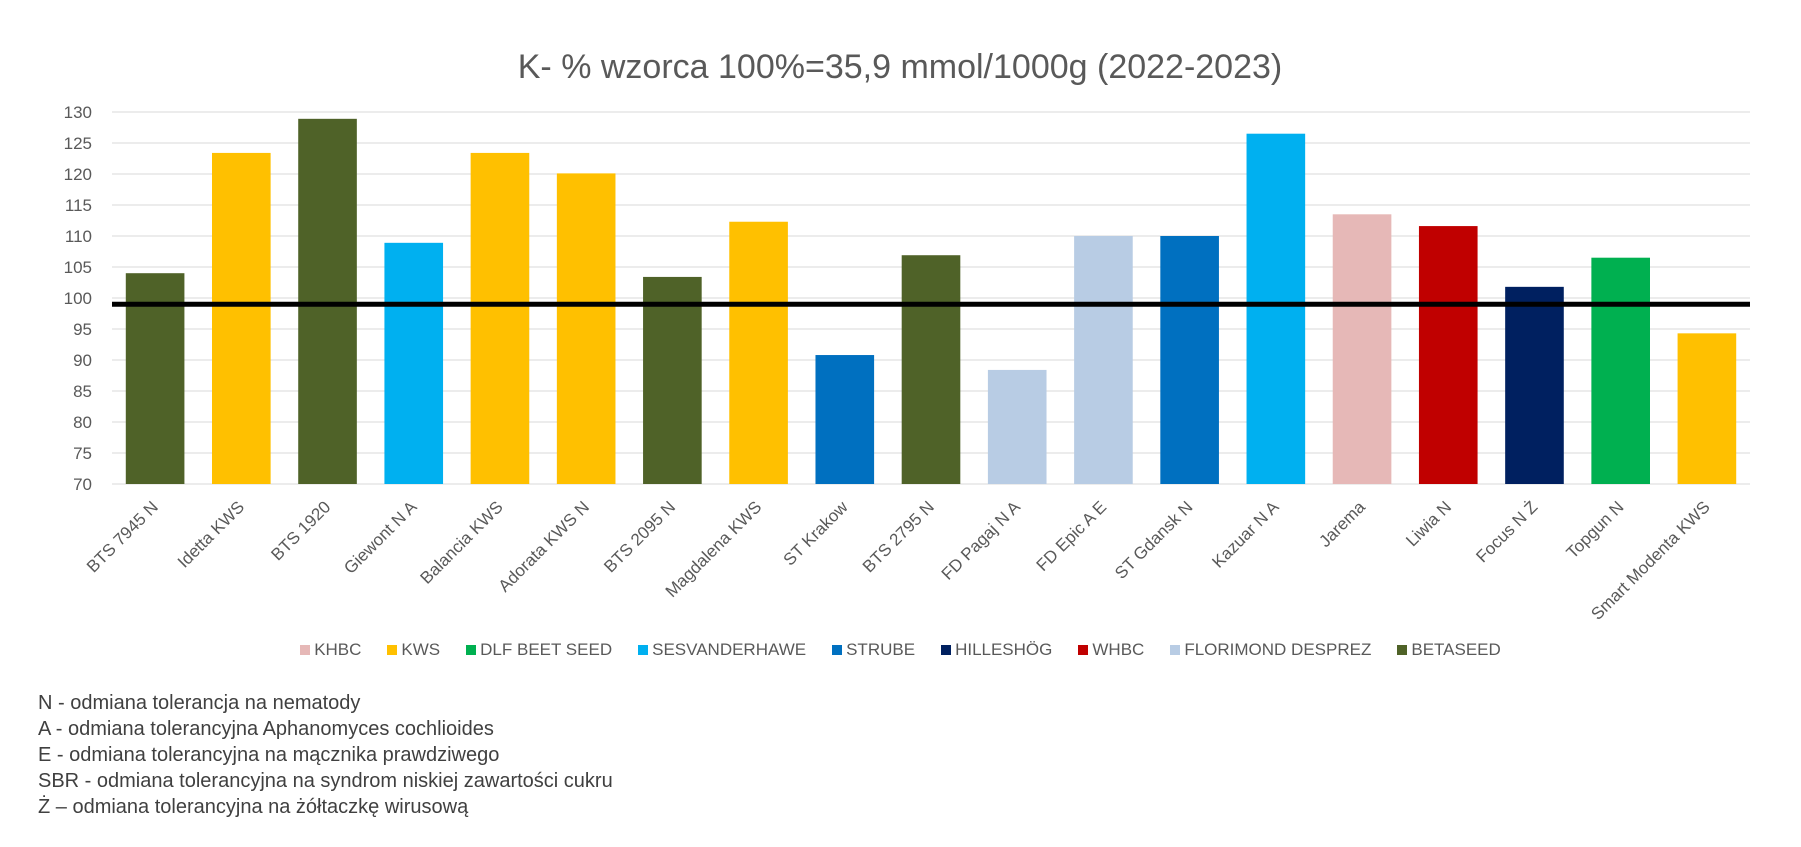 The width and height of the screenshot is (1801, 847). I want to click on y-tick-label: 80, so click(82, 422).